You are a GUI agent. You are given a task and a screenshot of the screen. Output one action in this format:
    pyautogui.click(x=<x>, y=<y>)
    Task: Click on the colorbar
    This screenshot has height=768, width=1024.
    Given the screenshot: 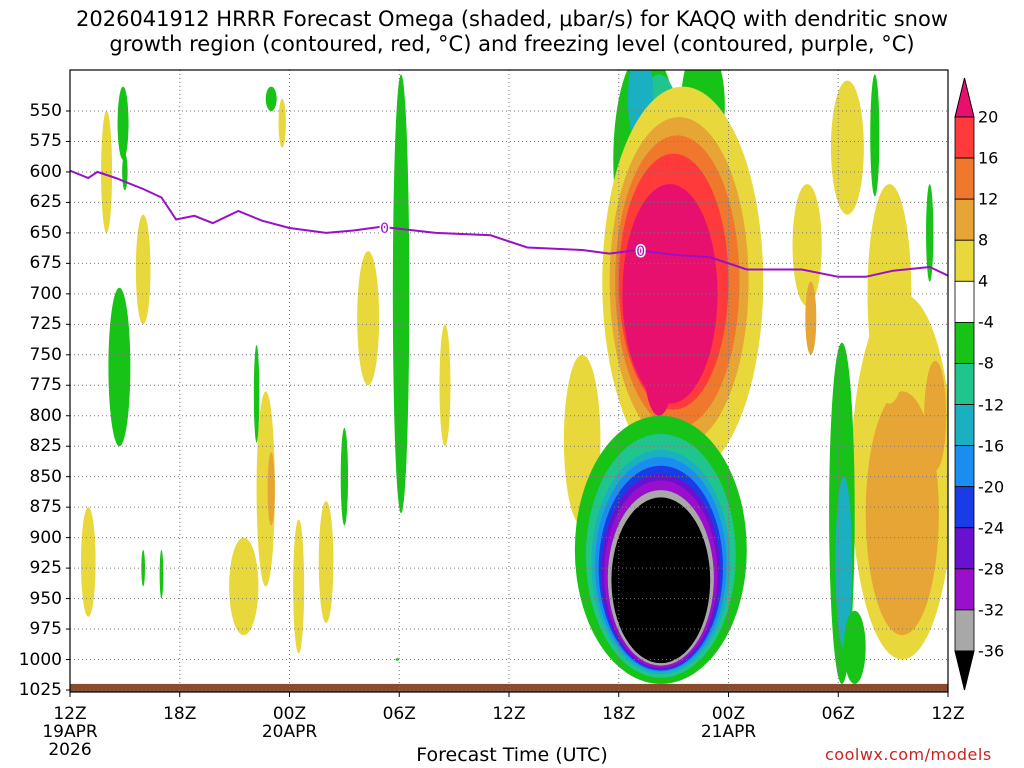 What is the action you would take?
    pyautogui.click(x=964, y=384)
    